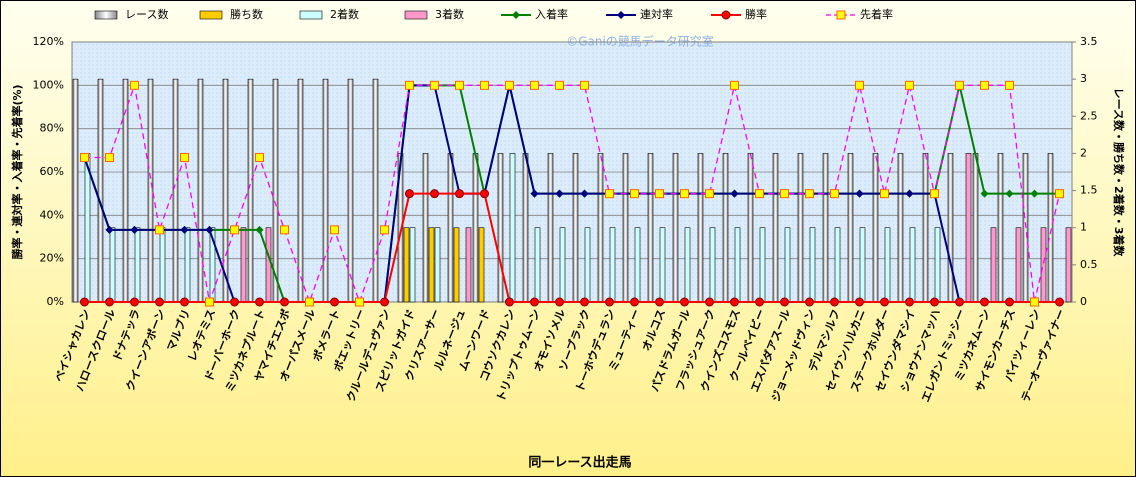 Image resolution: width=1136 pixels, height=477 pixels. What do you see at coordinates (52, 214) in the screenshot?
I see `y-tick-label: 40%` at bounding box center [52, 214].